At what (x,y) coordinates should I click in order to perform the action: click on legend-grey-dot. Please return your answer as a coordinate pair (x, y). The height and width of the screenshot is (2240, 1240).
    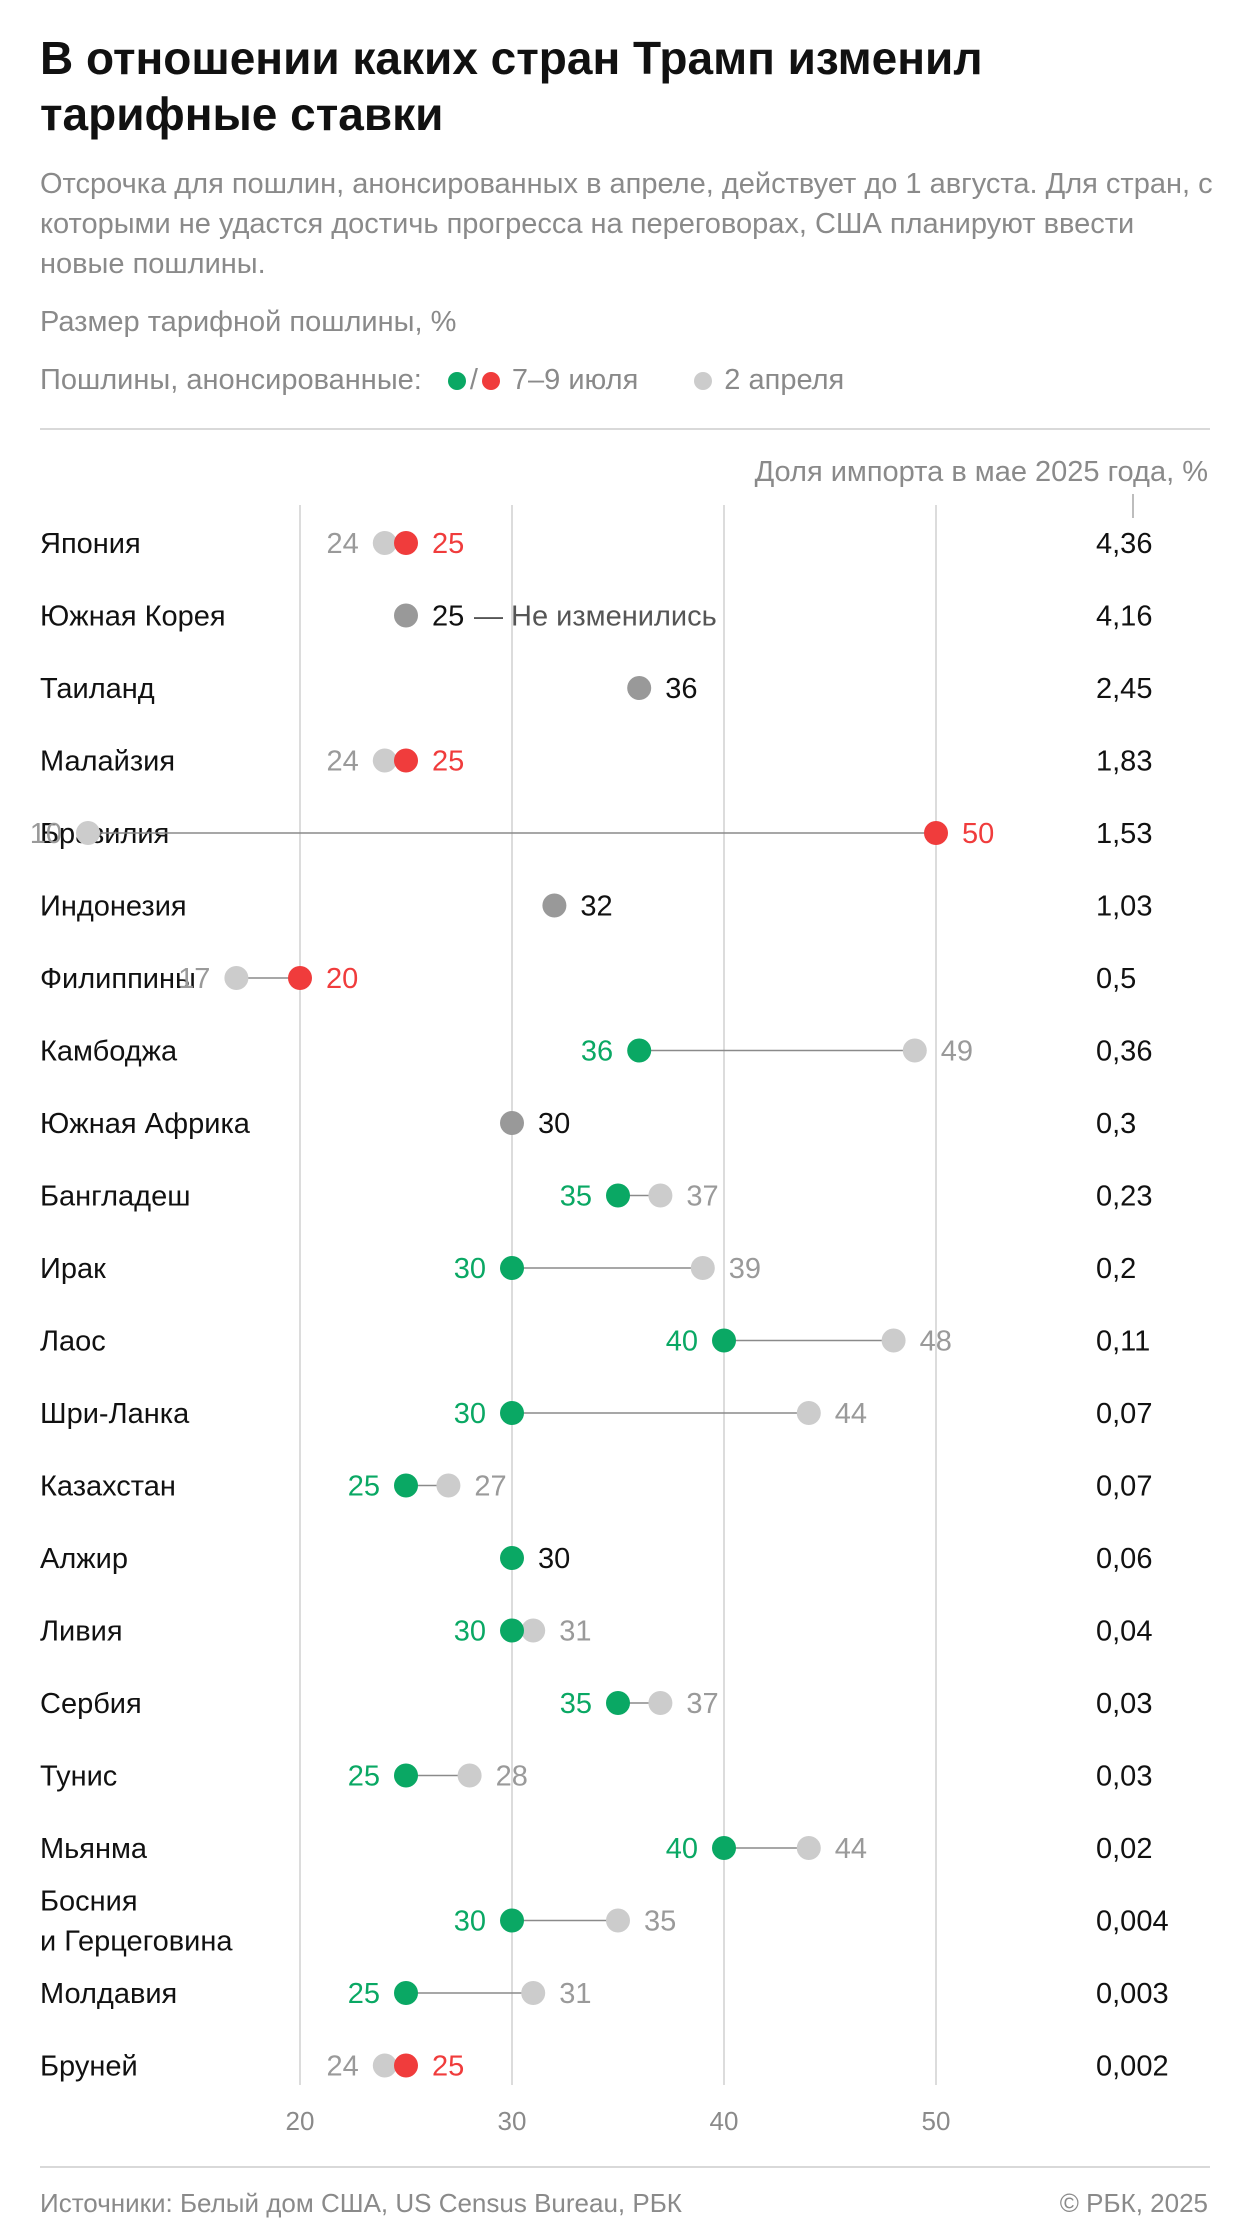
    Looking at the image, I should click on (703, 380).